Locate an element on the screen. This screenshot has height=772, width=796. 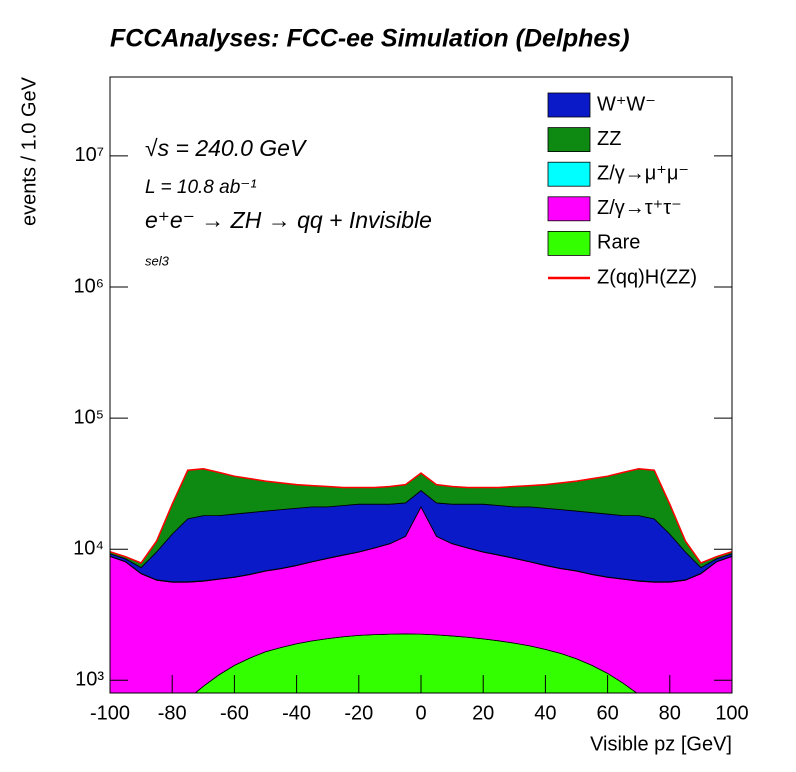
annotation: √s = 240.0 GeV is located at coordinates (226, 148).